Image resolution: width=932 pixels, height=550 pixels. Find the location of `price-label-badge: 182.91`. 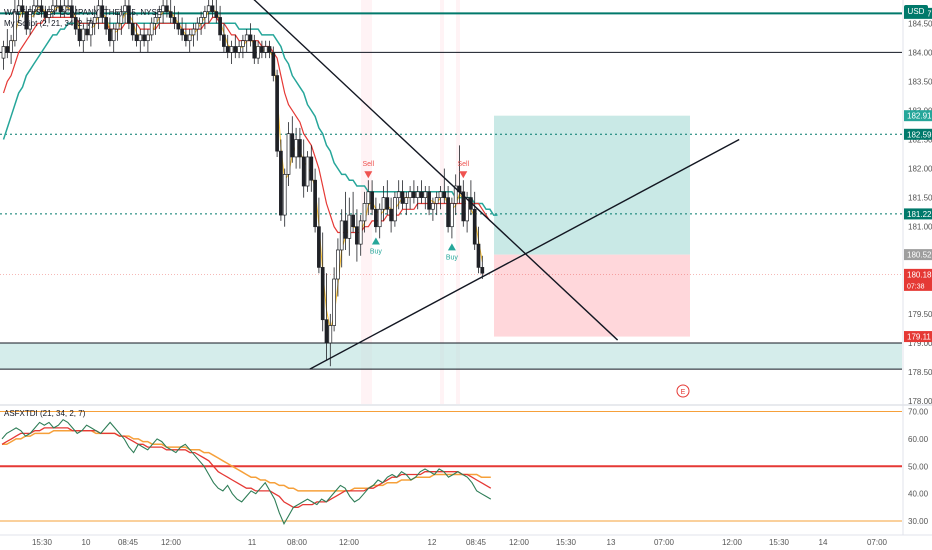

price-label-badge: 182.91 is located at coordinates (918, 116).